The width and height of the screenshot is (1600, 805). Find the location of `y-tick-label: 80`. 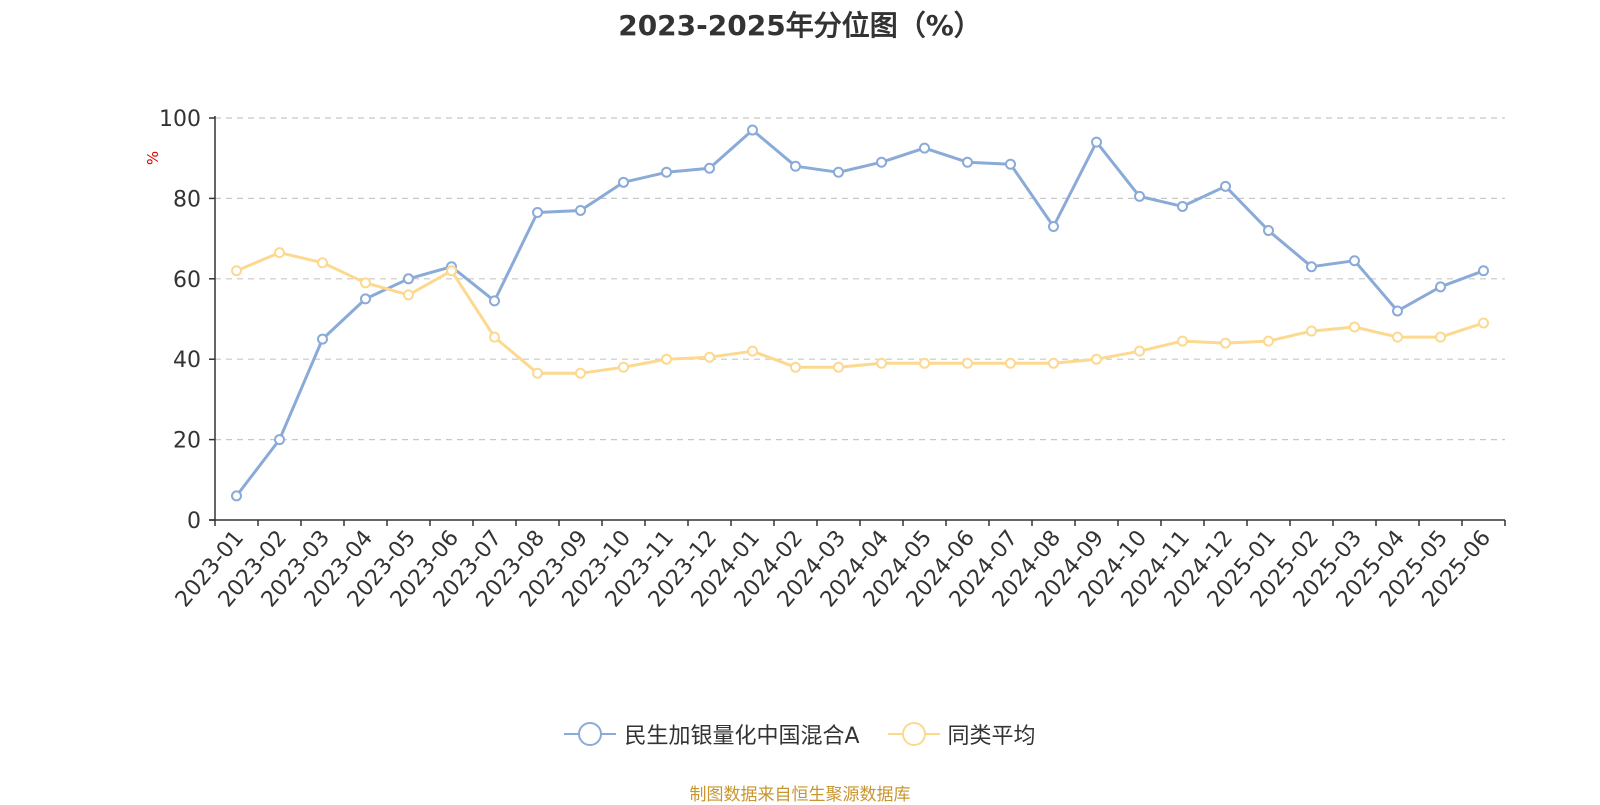

y-tick-label: 80 is located at coordinates (187, 199).